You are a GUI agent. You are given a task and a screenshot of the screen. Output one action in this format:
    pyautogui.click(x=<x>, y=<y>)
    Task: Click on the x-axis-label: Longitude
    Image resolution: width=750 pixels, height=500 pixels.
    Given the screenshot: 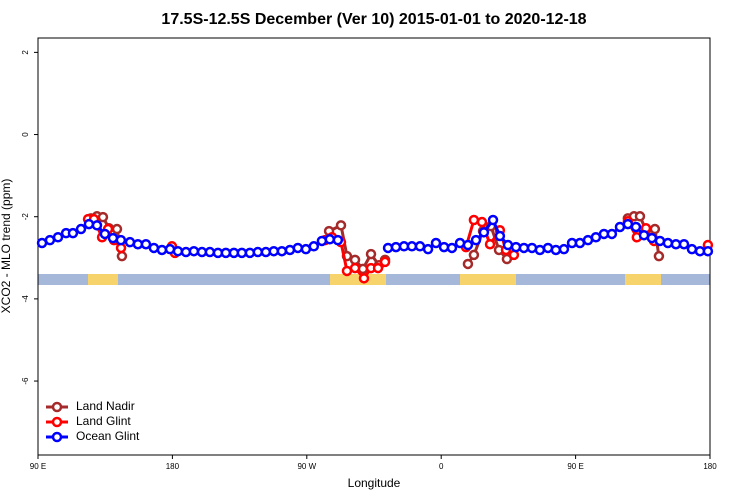 What is the action you would take?
    pyautogui.click(x=374, y=483)
    